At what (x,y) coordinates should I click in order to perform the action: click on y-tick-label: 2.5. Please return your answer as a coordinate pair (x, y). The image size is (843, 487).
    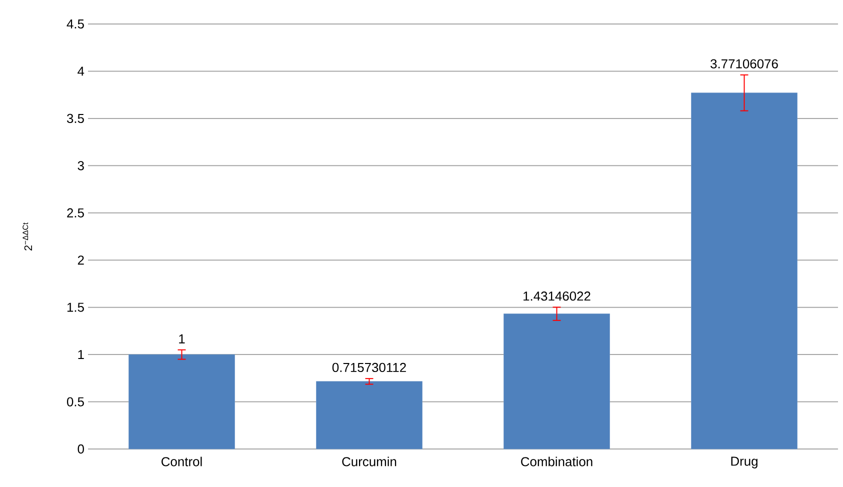
    Looking at the image, I should click on (75, 213).